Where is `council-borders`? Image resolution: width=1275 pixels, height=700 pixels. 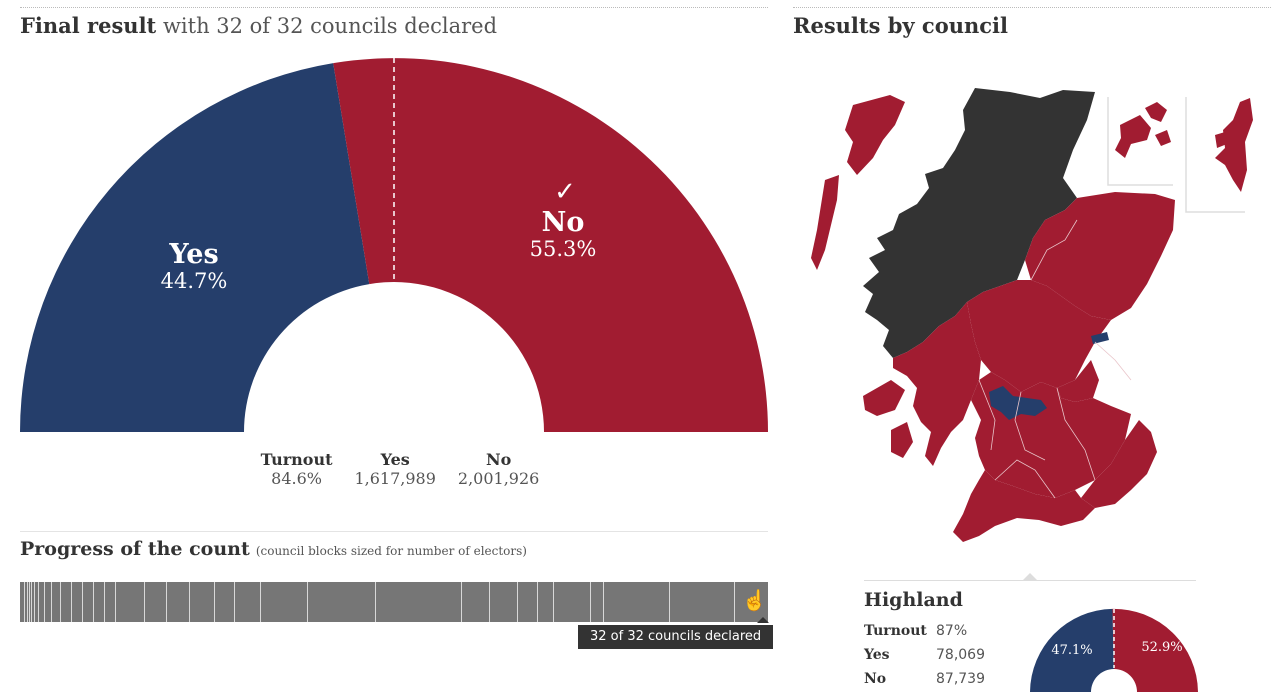
council-borders is located at coordinates (1055, 359).